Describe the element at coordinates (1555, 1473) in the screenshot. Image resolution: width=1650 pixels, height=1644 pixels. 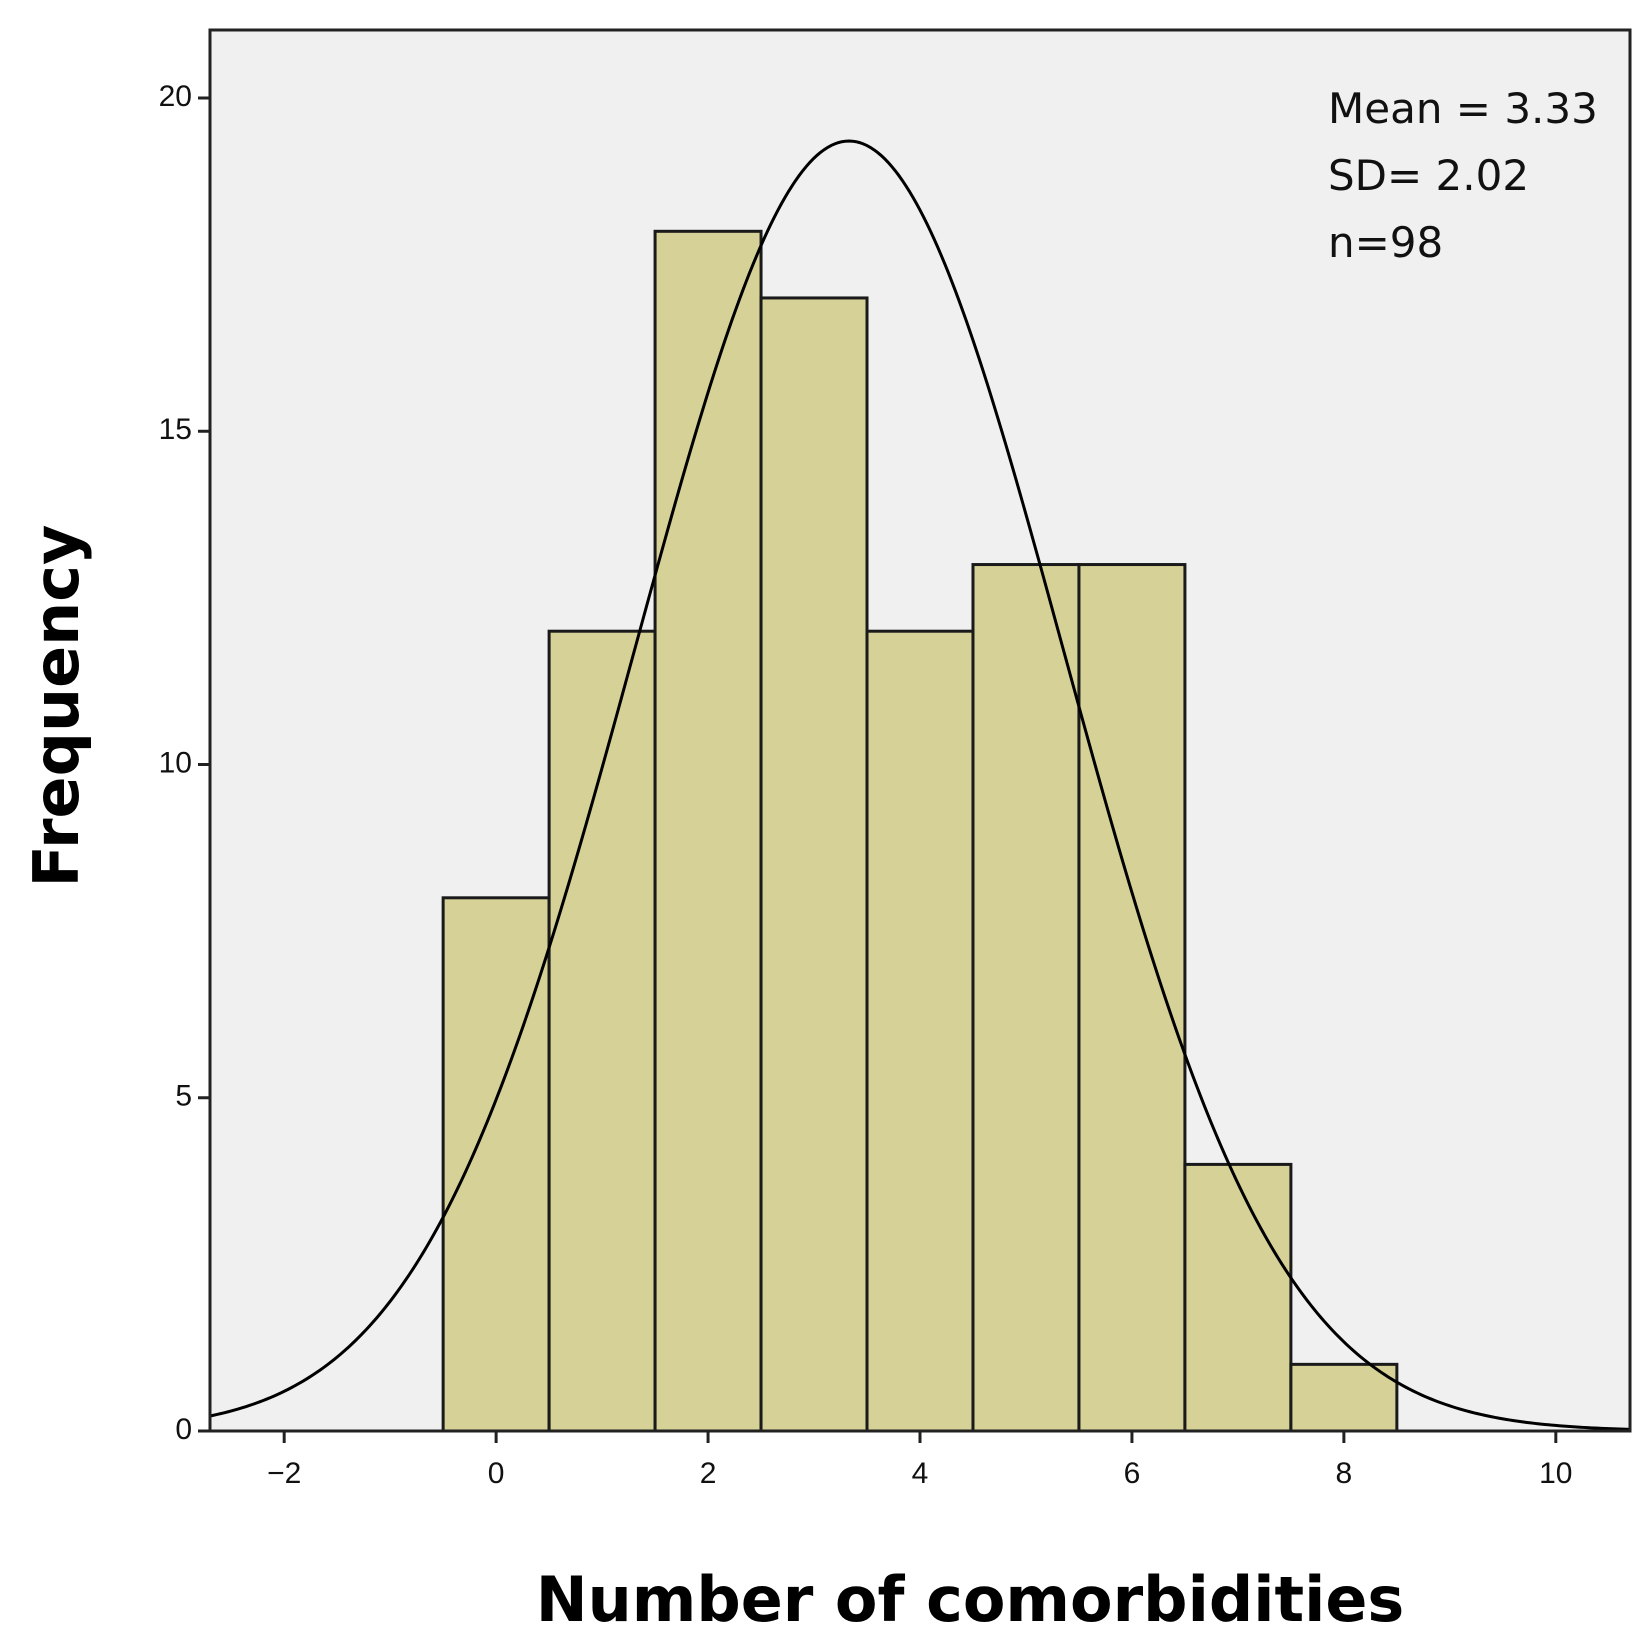
I see `x-tick-label: 10` at that location.